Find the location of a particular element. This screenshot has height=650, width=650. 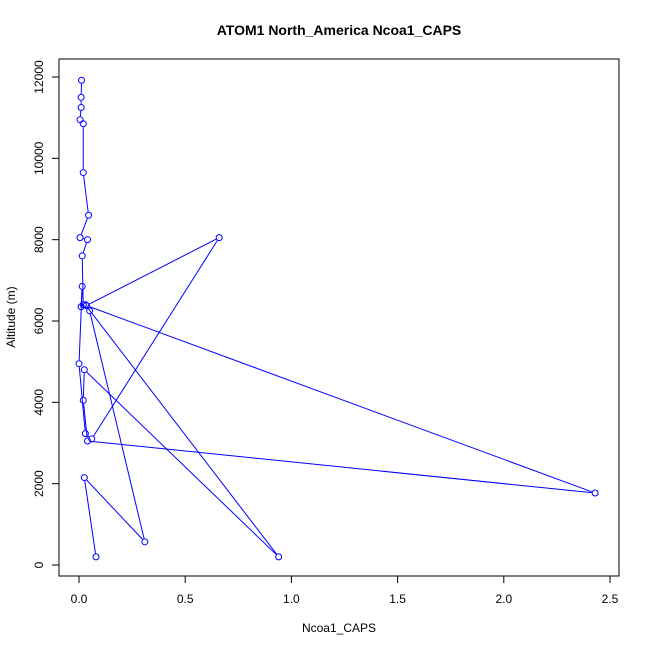

y-tick-label: 0 is located at coordinates (39, 564).